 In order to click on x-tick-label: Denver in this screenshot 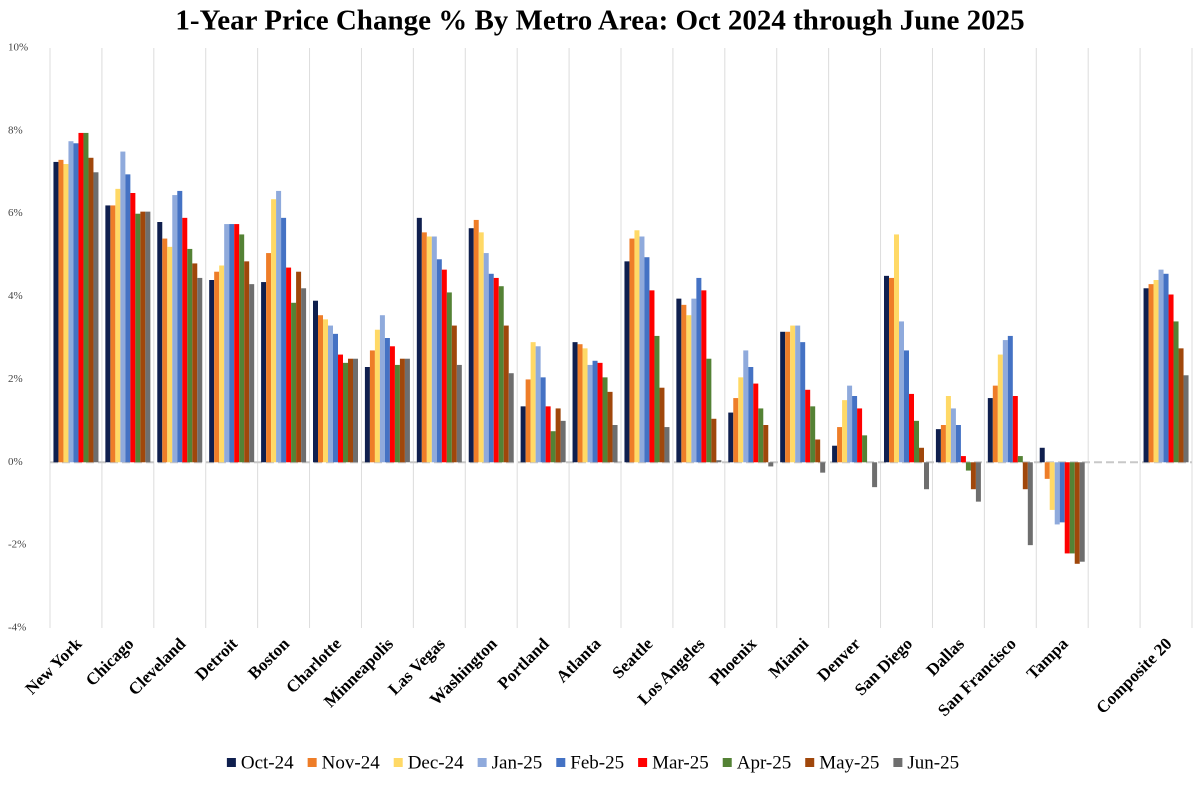, I will do `click(838, 659)`.